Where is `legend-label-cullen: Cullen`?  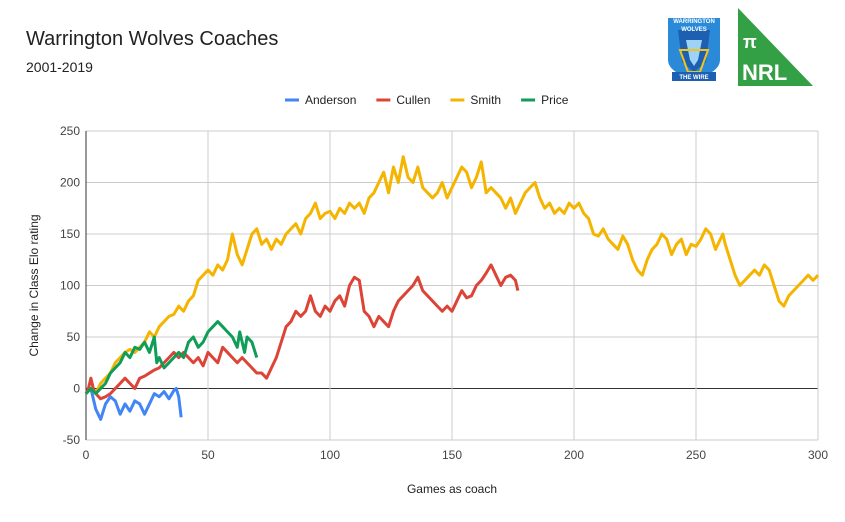
legend-label-cullen: Cullen is located at coordinates (413, 100).